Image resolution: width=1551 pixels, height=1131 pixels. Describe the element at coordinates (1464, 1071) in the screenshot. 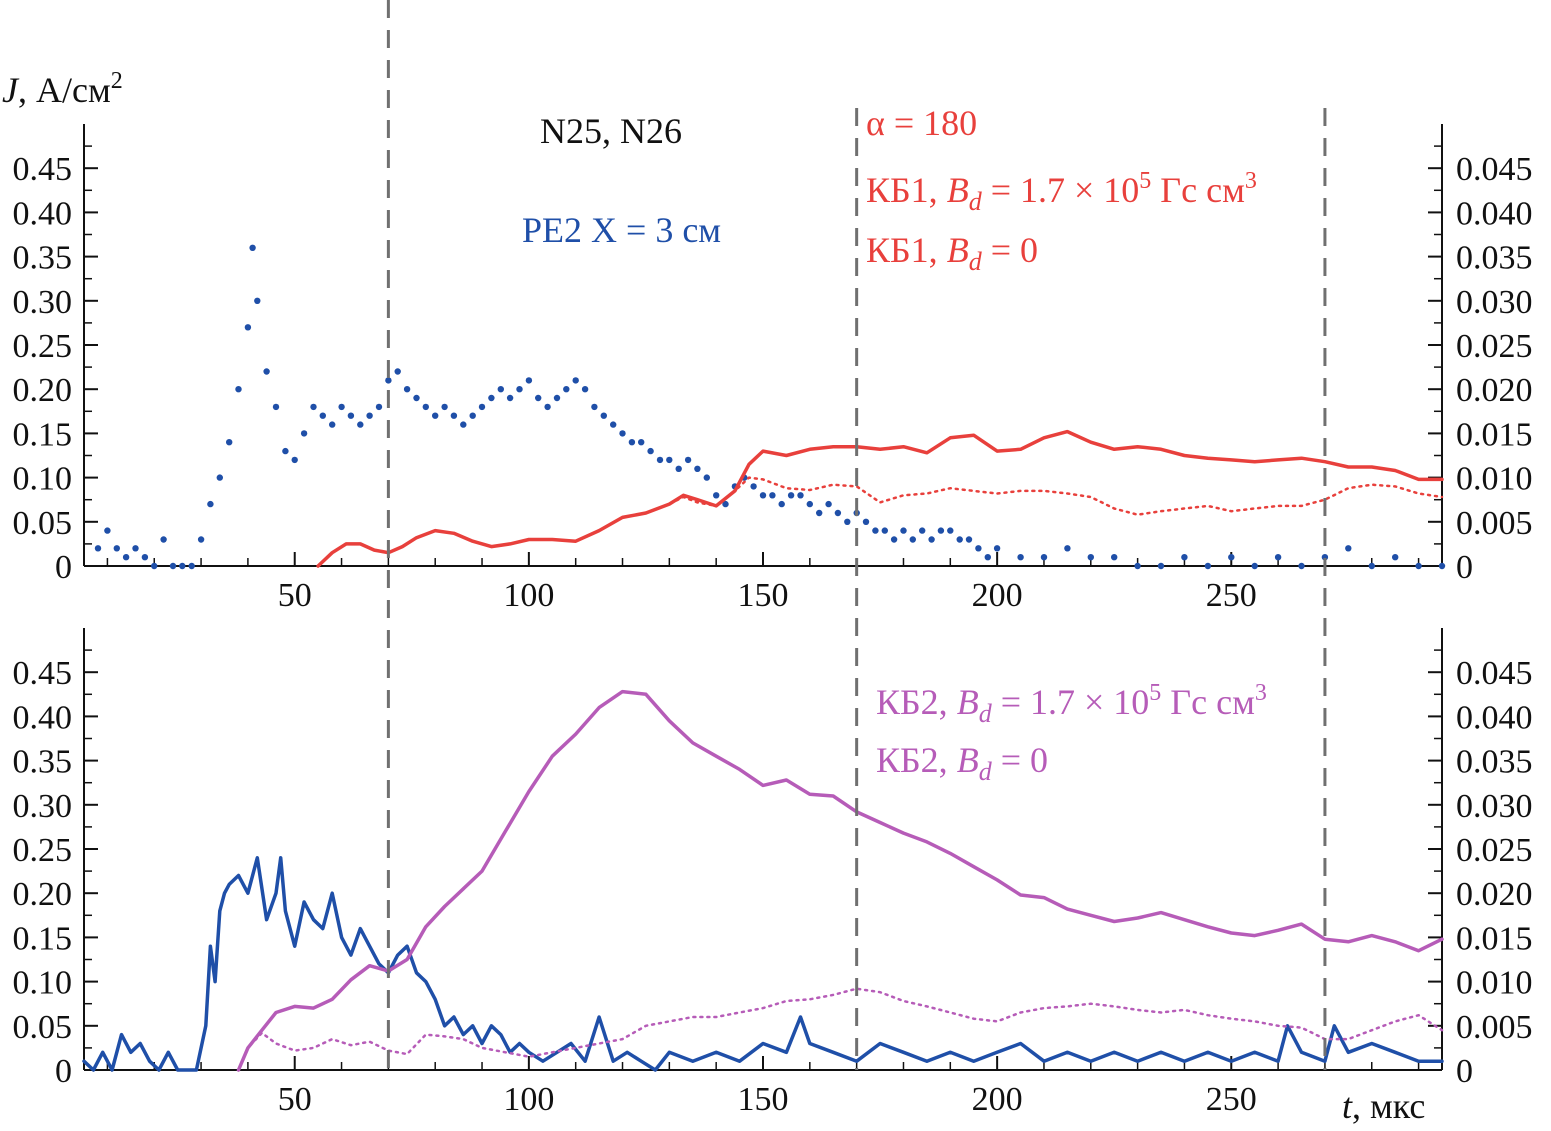

I see `y-right-tick-label: 0` at that location.